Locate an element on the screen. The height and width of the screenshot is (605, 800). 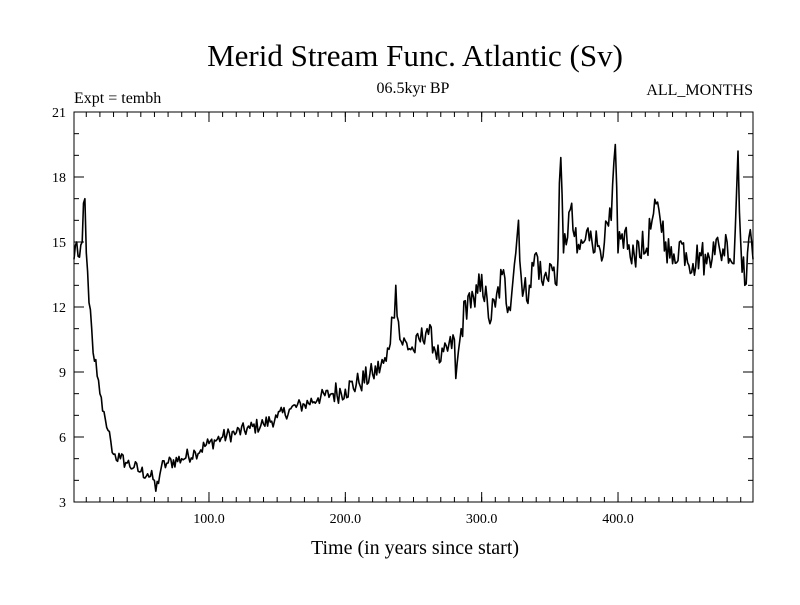
x-tick-label: 400.0 is located at coordinates (618, 519).